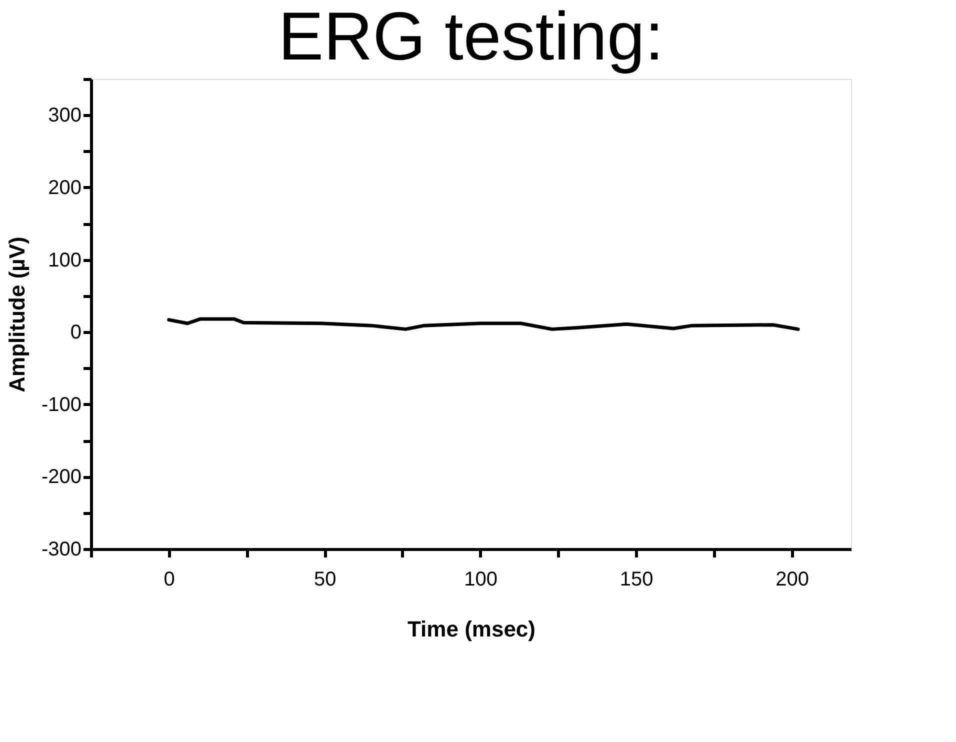 This screenshot has width=956, height=742. Describe the element at coordinates (472, 629) in the screenshot. I see `x-axis-title: Time (msec)` at that location.